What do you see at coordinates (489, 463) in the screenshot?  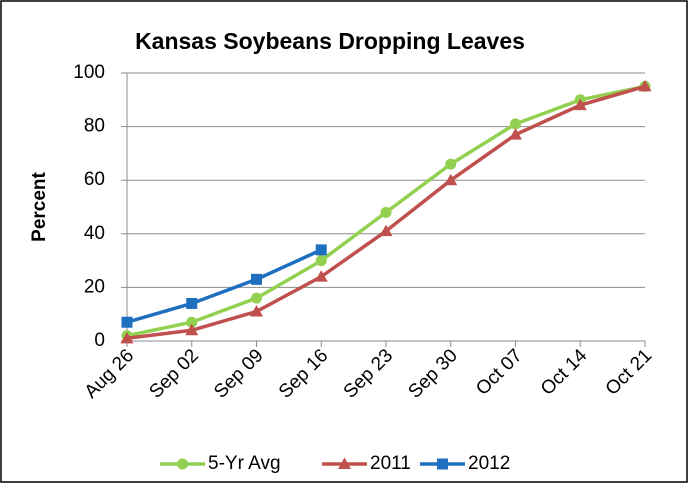 I see `legend-label: 2012` at bounding box center [489, 463].